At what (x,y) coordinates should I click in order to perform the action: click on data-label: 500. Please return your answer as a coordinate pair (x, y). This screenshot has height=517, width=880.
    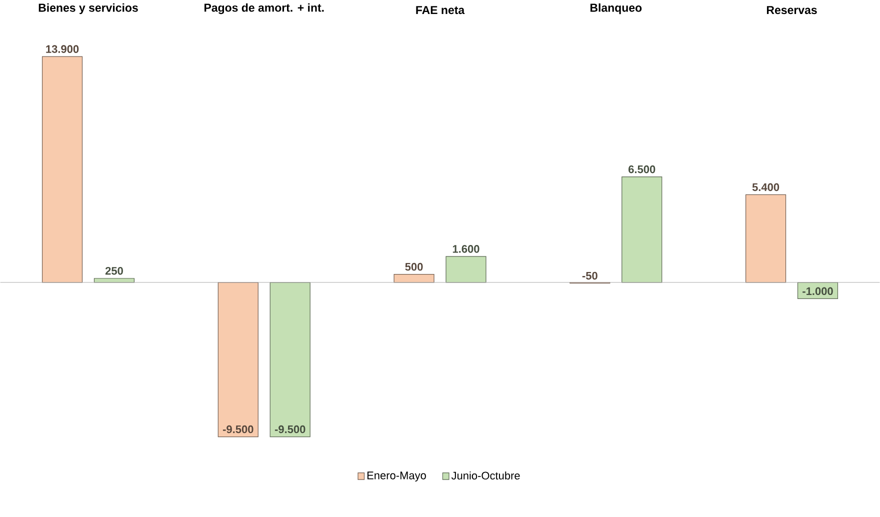
    Looking at the image, I should click on (414, 266).